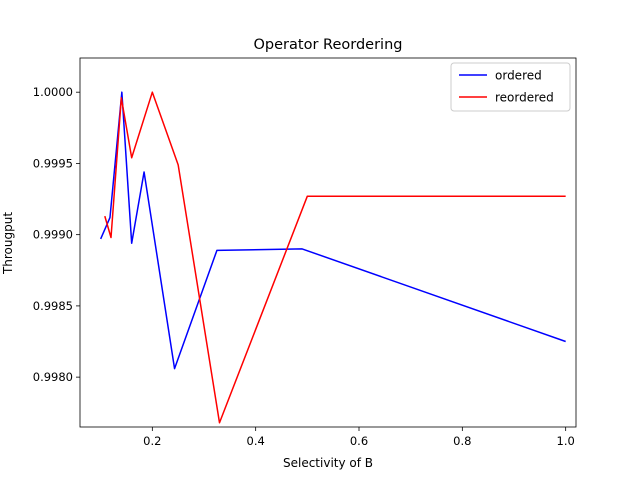  I want to click on y-tick-label: 0.9985, so click(53, 306).